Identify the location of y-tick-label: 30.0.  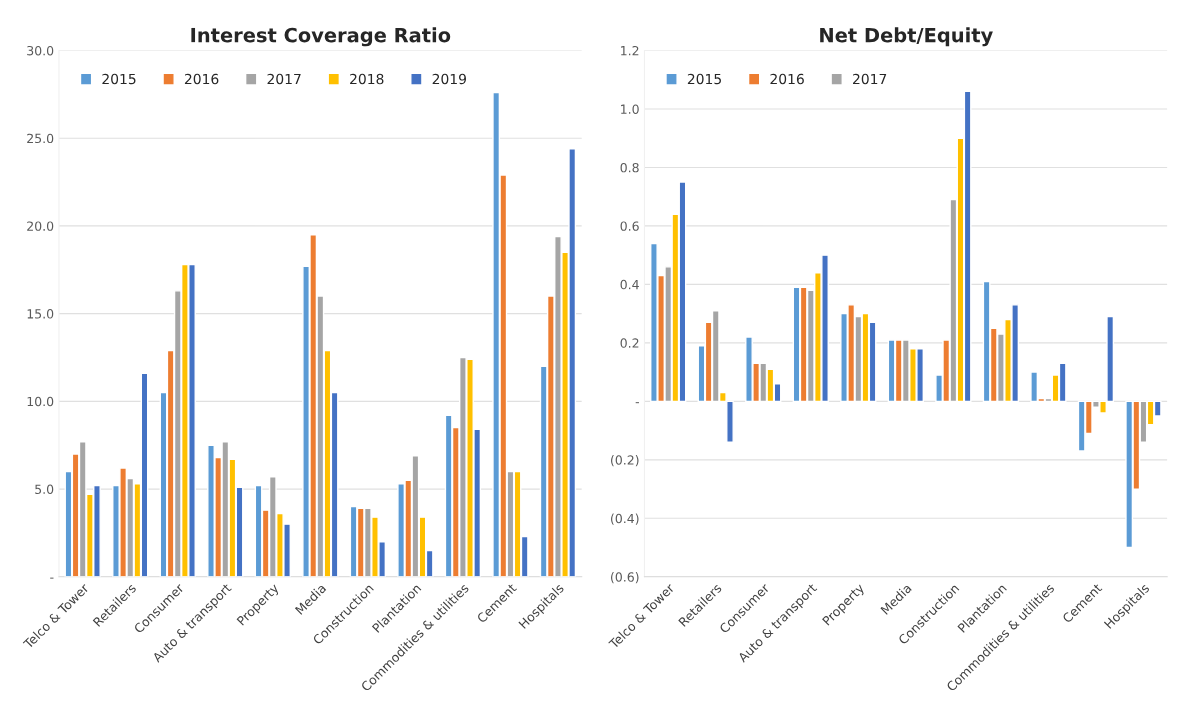
(40, 50).